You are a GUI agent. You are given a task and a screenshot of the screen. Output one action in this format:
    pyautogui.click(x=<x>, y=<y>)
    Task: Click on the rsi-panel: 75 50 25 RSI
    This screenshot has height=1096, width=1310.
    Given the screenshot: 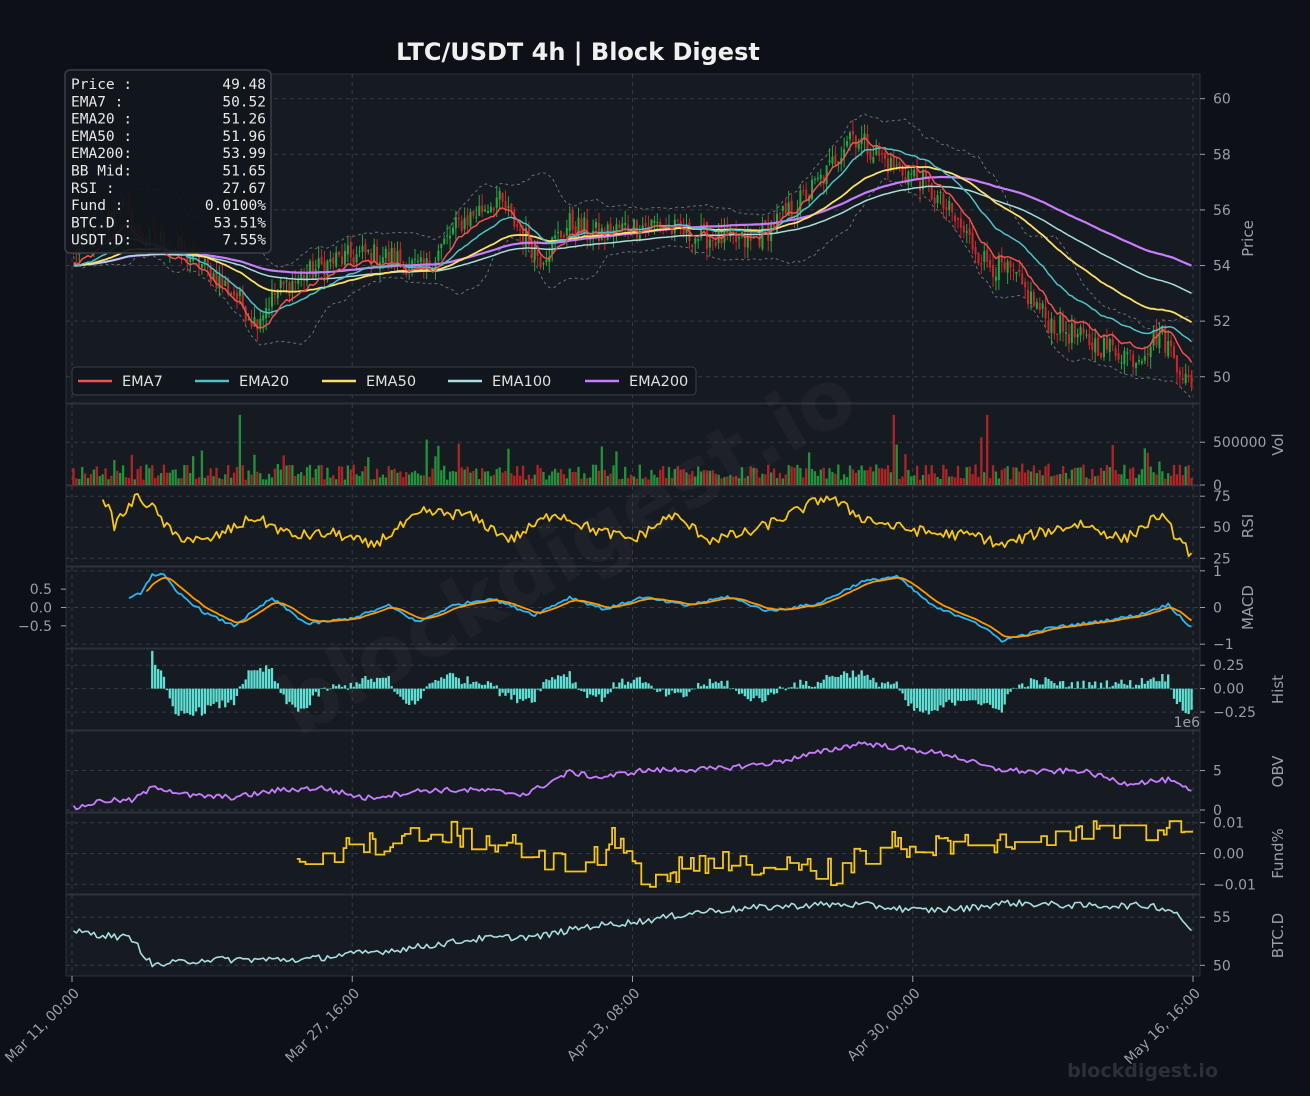 What is the action you would take?
    pyautogui.click(x=661, y=526)
    